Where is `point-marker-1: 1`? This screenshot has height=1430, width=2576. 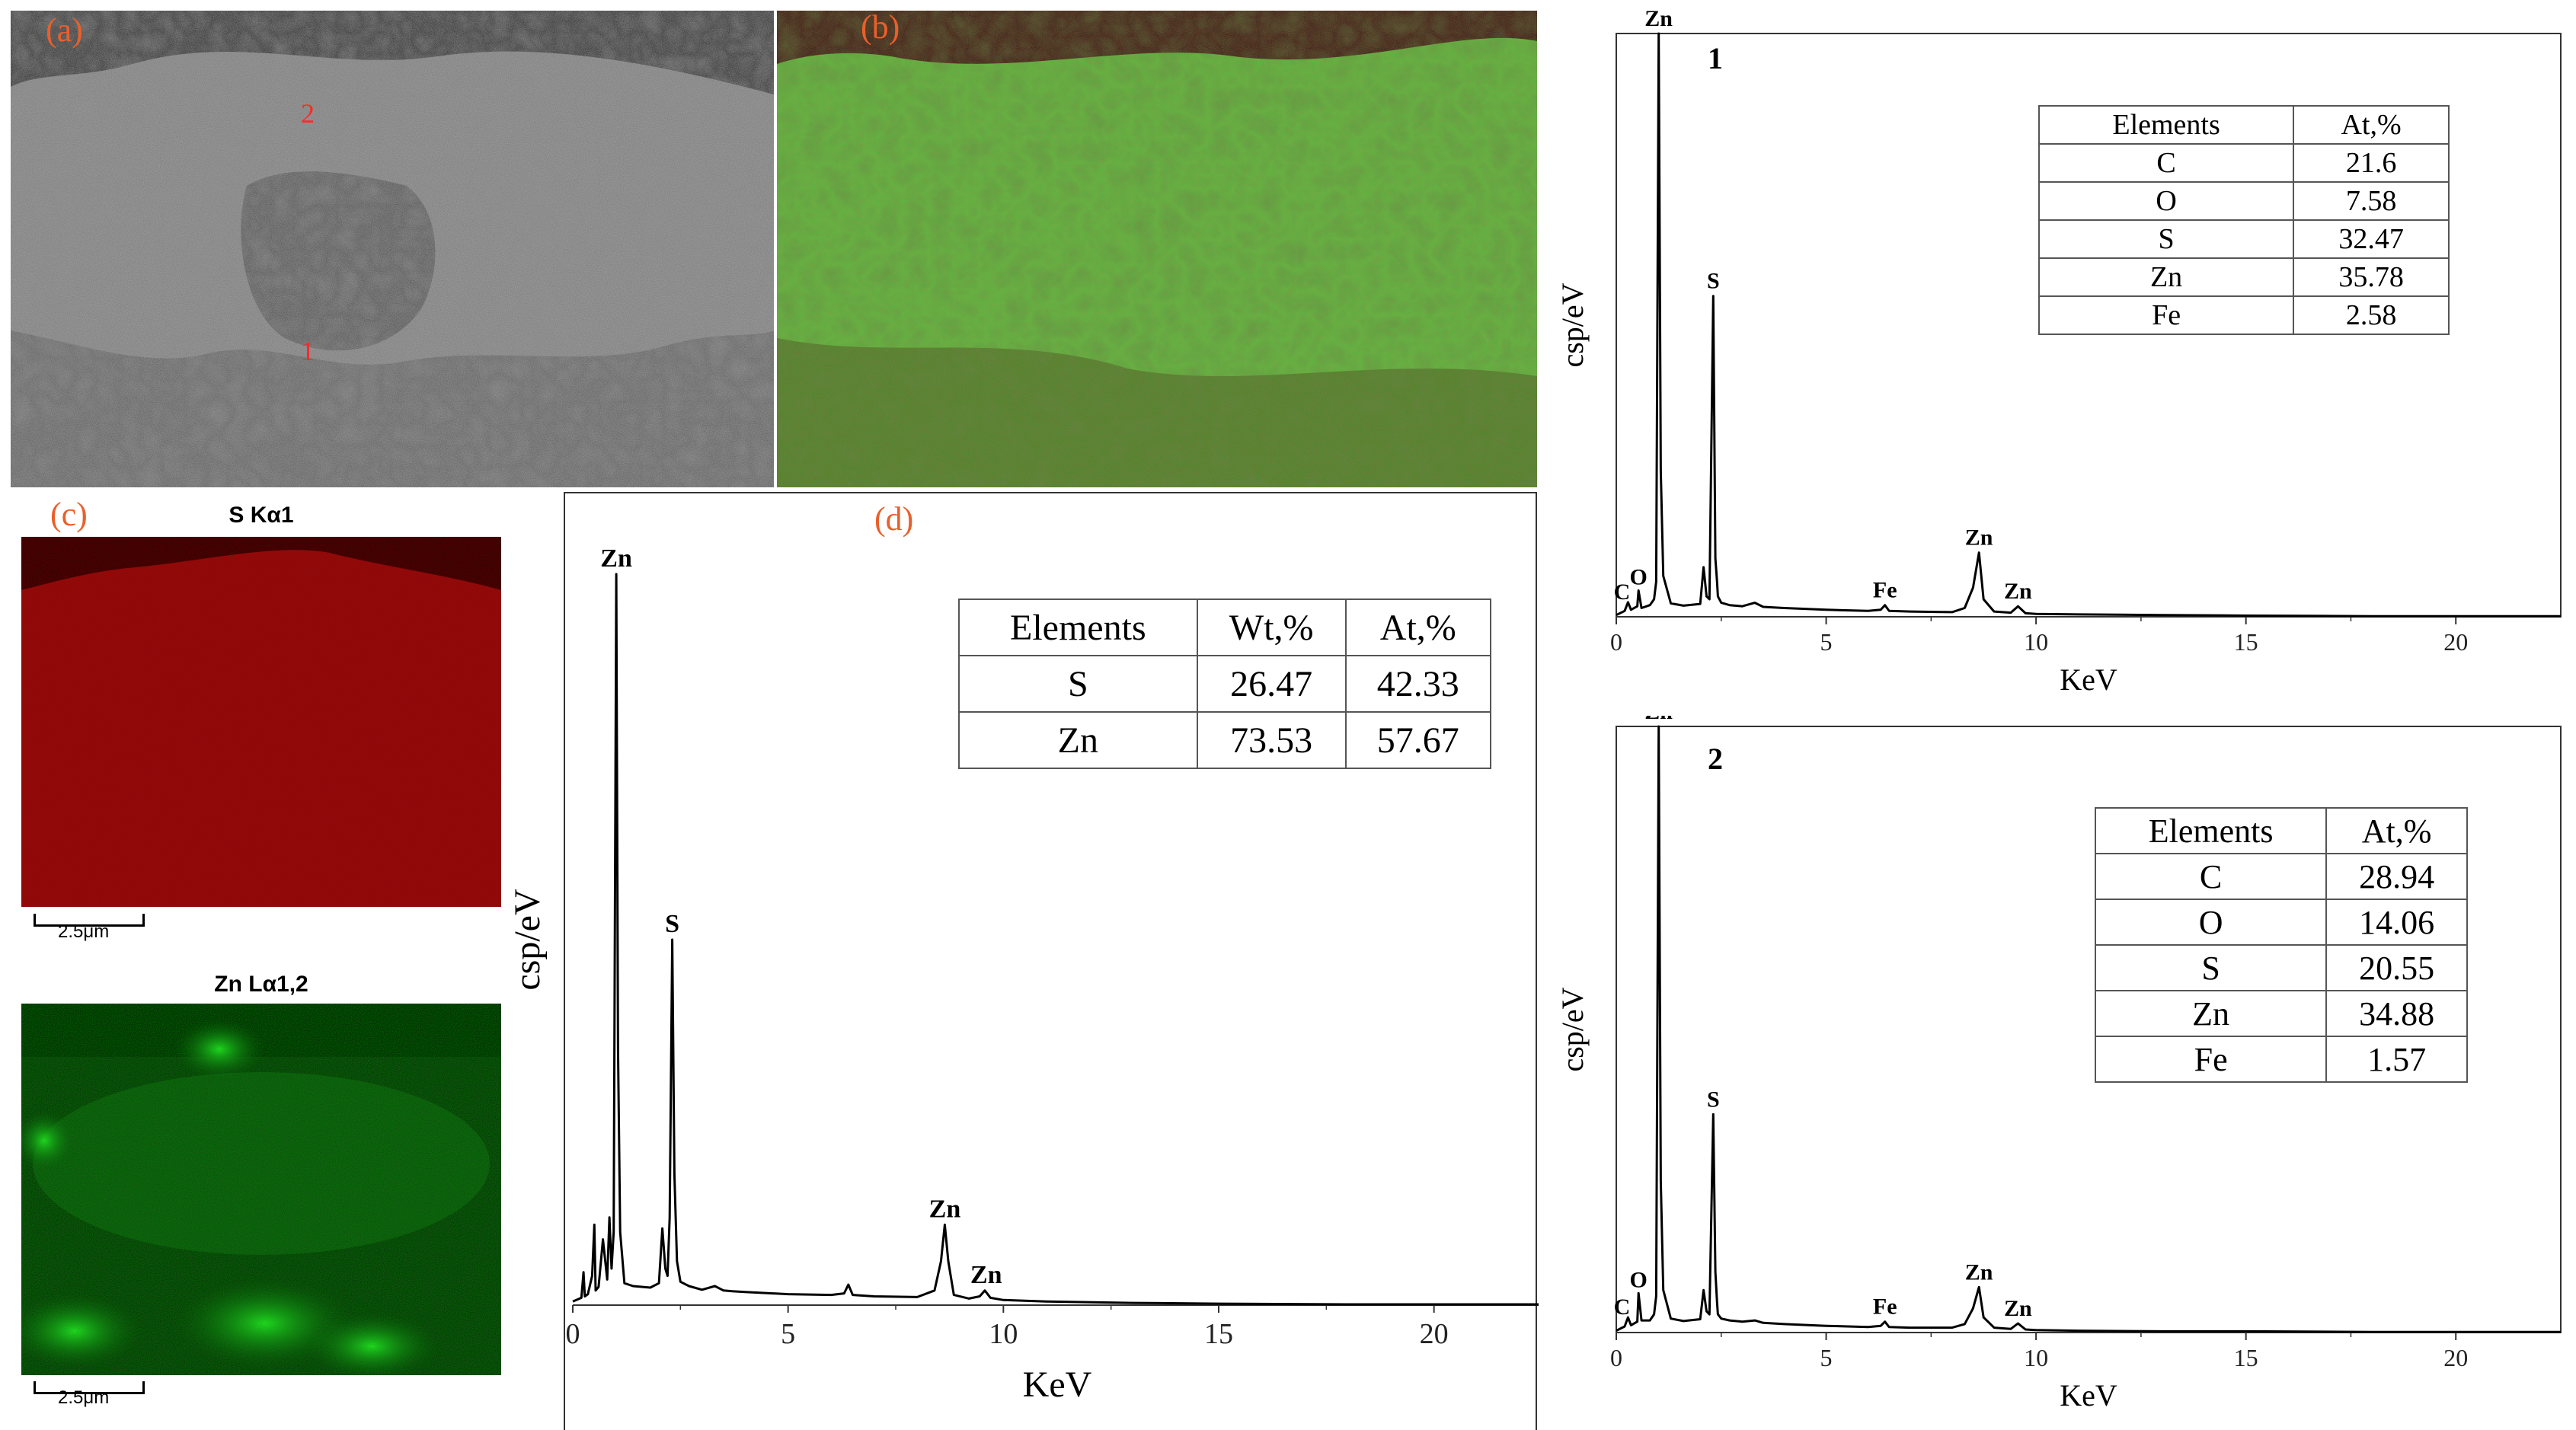
point-marker-1: 1 is located at coordinates (308, 351).